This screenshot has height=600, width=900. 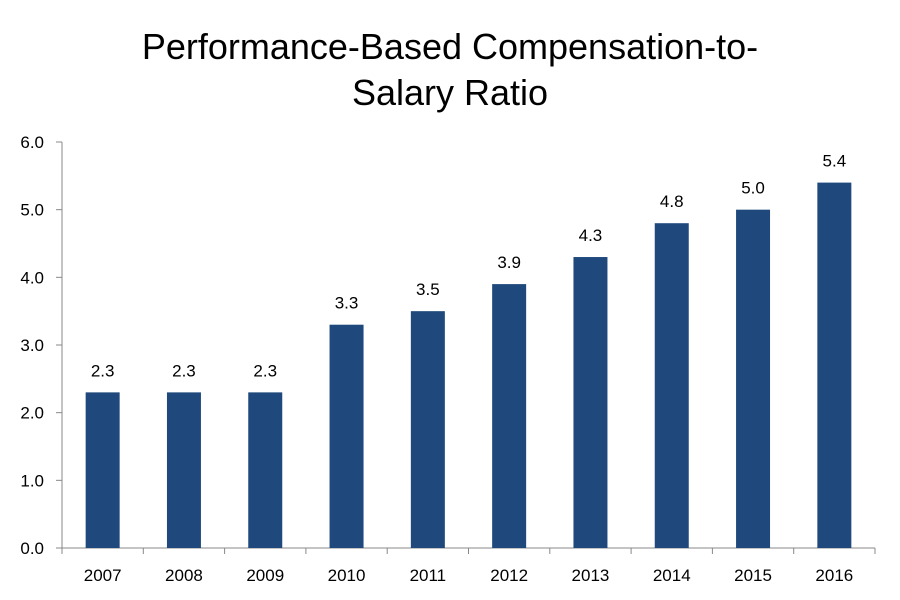 I want to click on bar-2015, so click(x=753, y=378).